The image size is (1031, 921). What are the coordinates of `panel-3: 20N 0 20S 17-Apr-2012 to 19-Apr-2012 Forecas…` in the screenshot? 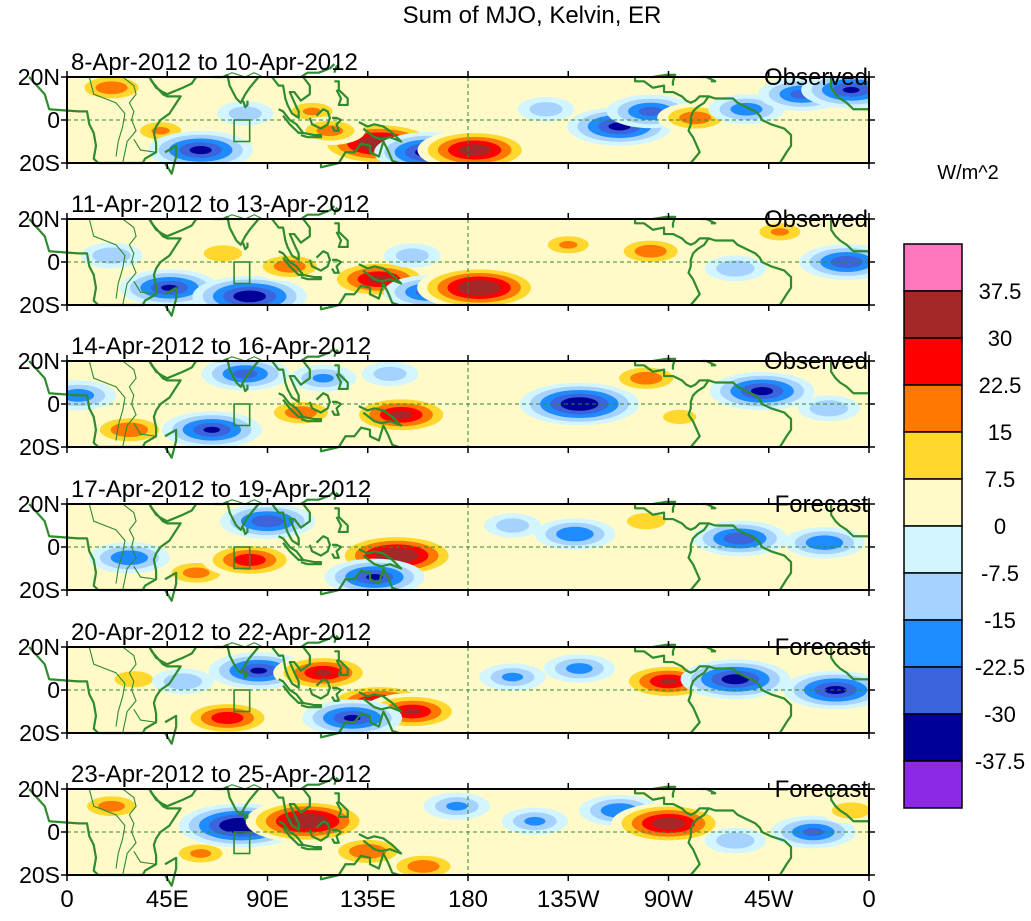 It's located at (446, 539).